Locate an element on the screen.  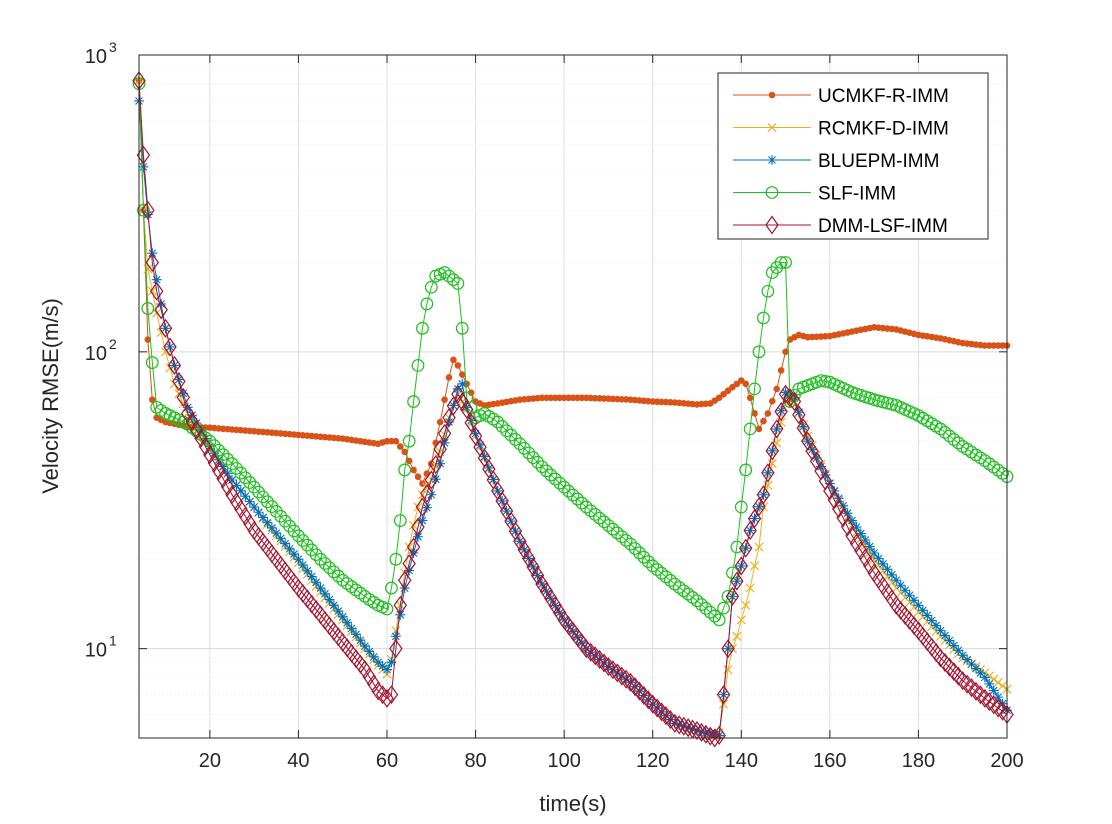
y-tick-label: 10 is located at coordinates (96, 651).